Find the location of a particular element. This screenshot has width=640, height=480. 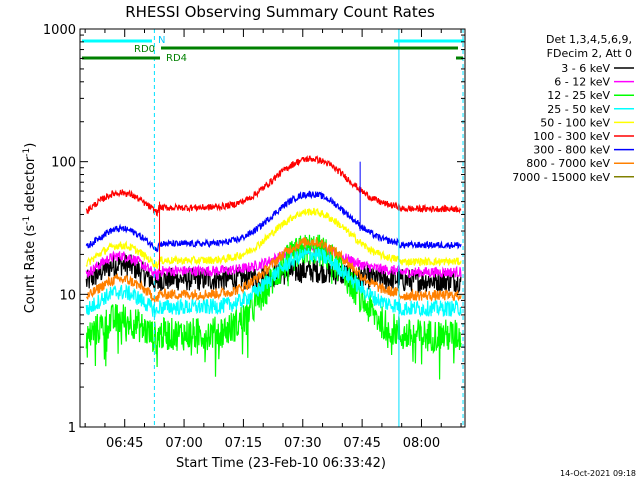

x-tick-label-2: 07:15 is located at coordinates (243, 443).